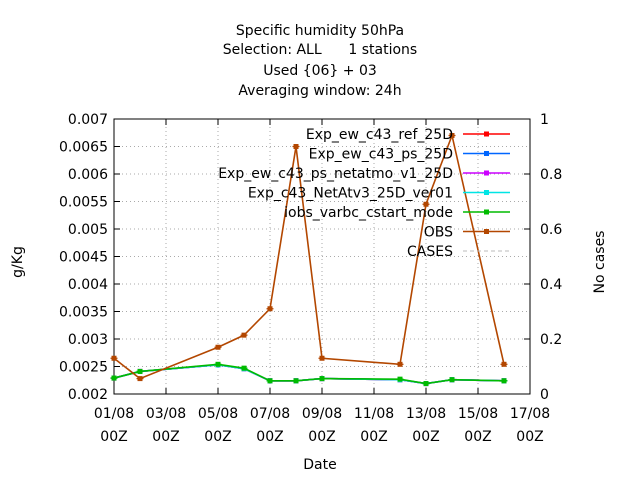  What do you see at coordinates (88, 340) in the screenshot?
I see `y-tick-label: 0.003` at bounding box center [88, 340].